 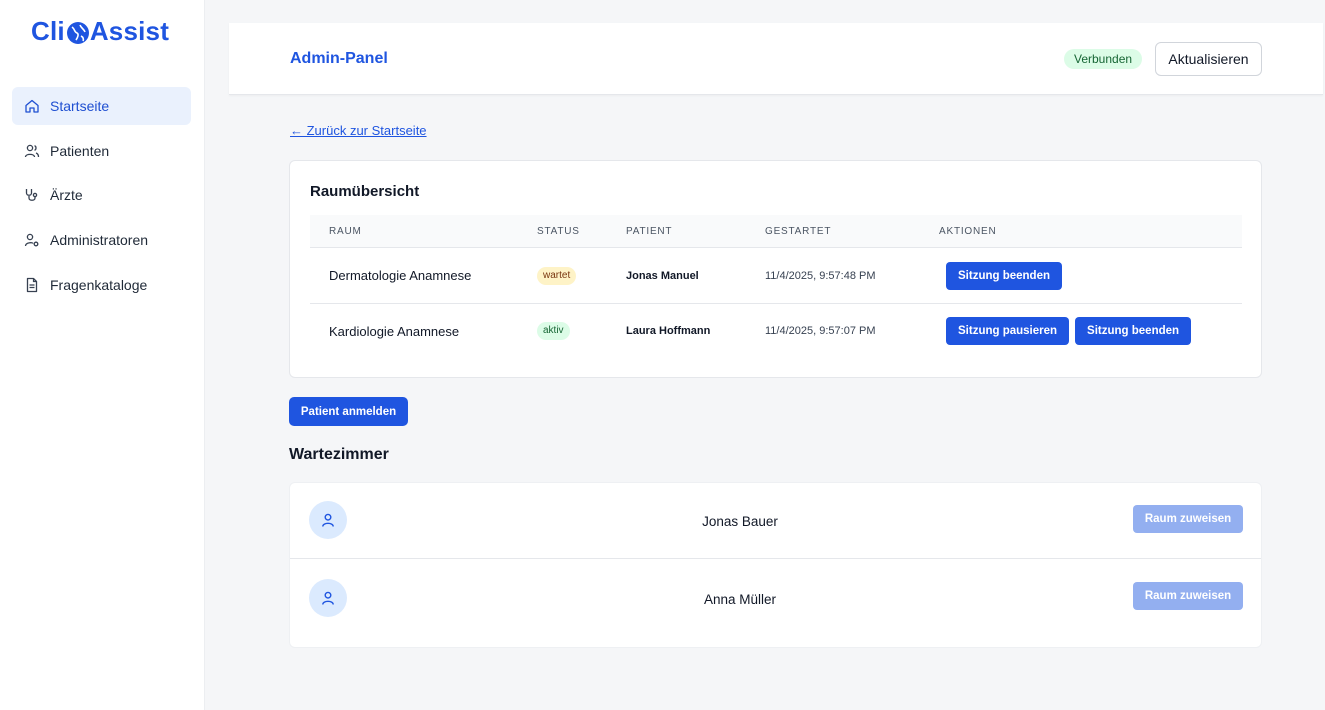 I want to click on waiting-patient-name: Anna Müller, so click(x=740, y=599).